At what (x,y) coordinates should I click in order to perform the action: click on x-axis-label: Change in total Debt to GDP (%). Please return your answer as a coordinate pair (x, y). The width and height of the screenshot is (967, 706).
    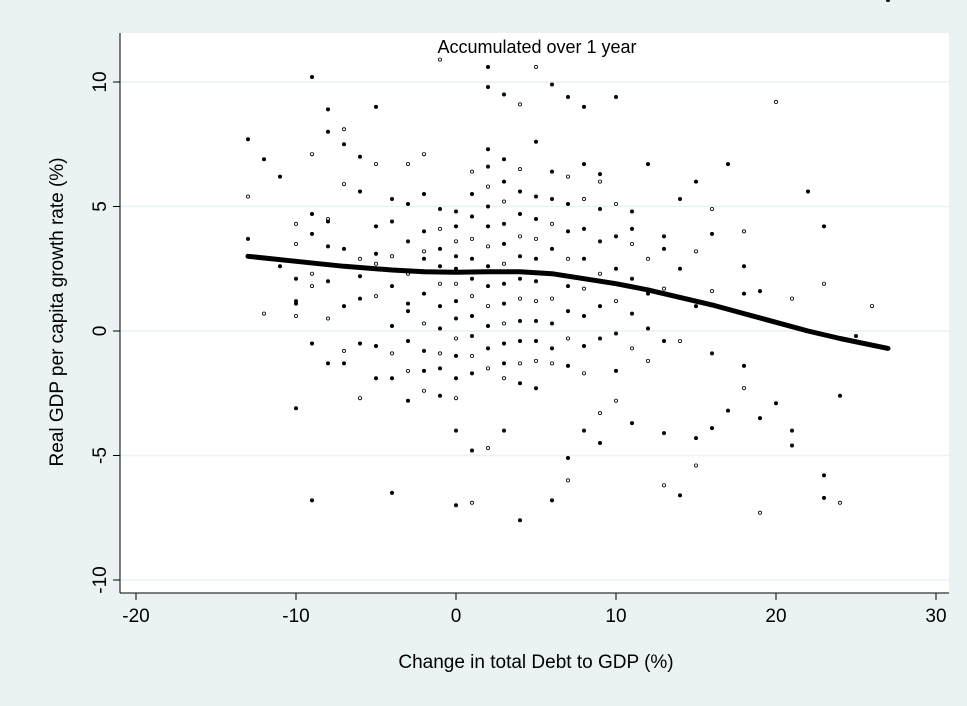
    Looking at the image, I should click on (535, 662).